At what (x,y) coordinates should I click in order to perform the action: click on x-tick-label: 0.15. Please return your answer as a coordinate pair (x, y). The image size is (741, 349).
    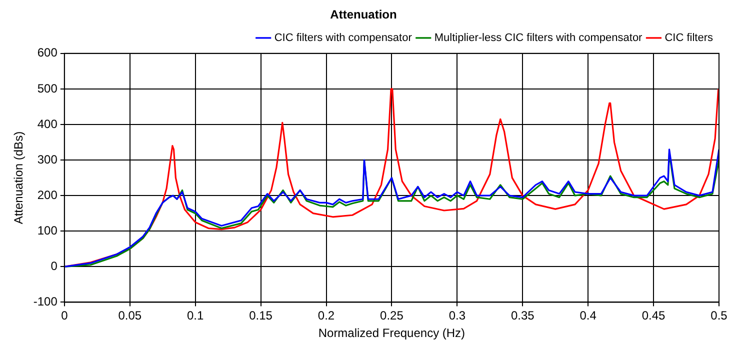
    Looking at the image, I should click on (261, 315).